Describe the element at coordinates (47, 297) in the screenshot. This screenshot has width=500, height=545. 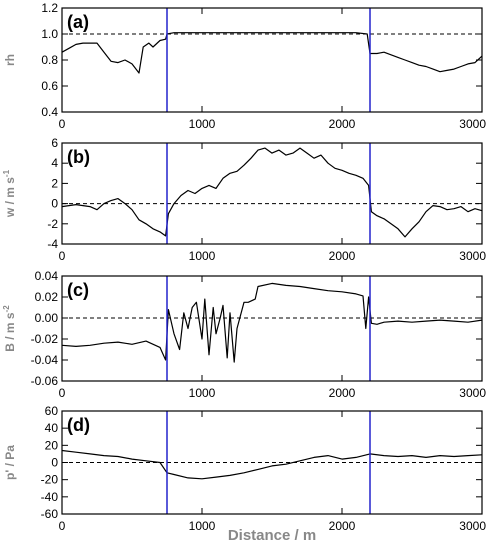
I see `y-tick-label-2-4: 0.02` at that location.